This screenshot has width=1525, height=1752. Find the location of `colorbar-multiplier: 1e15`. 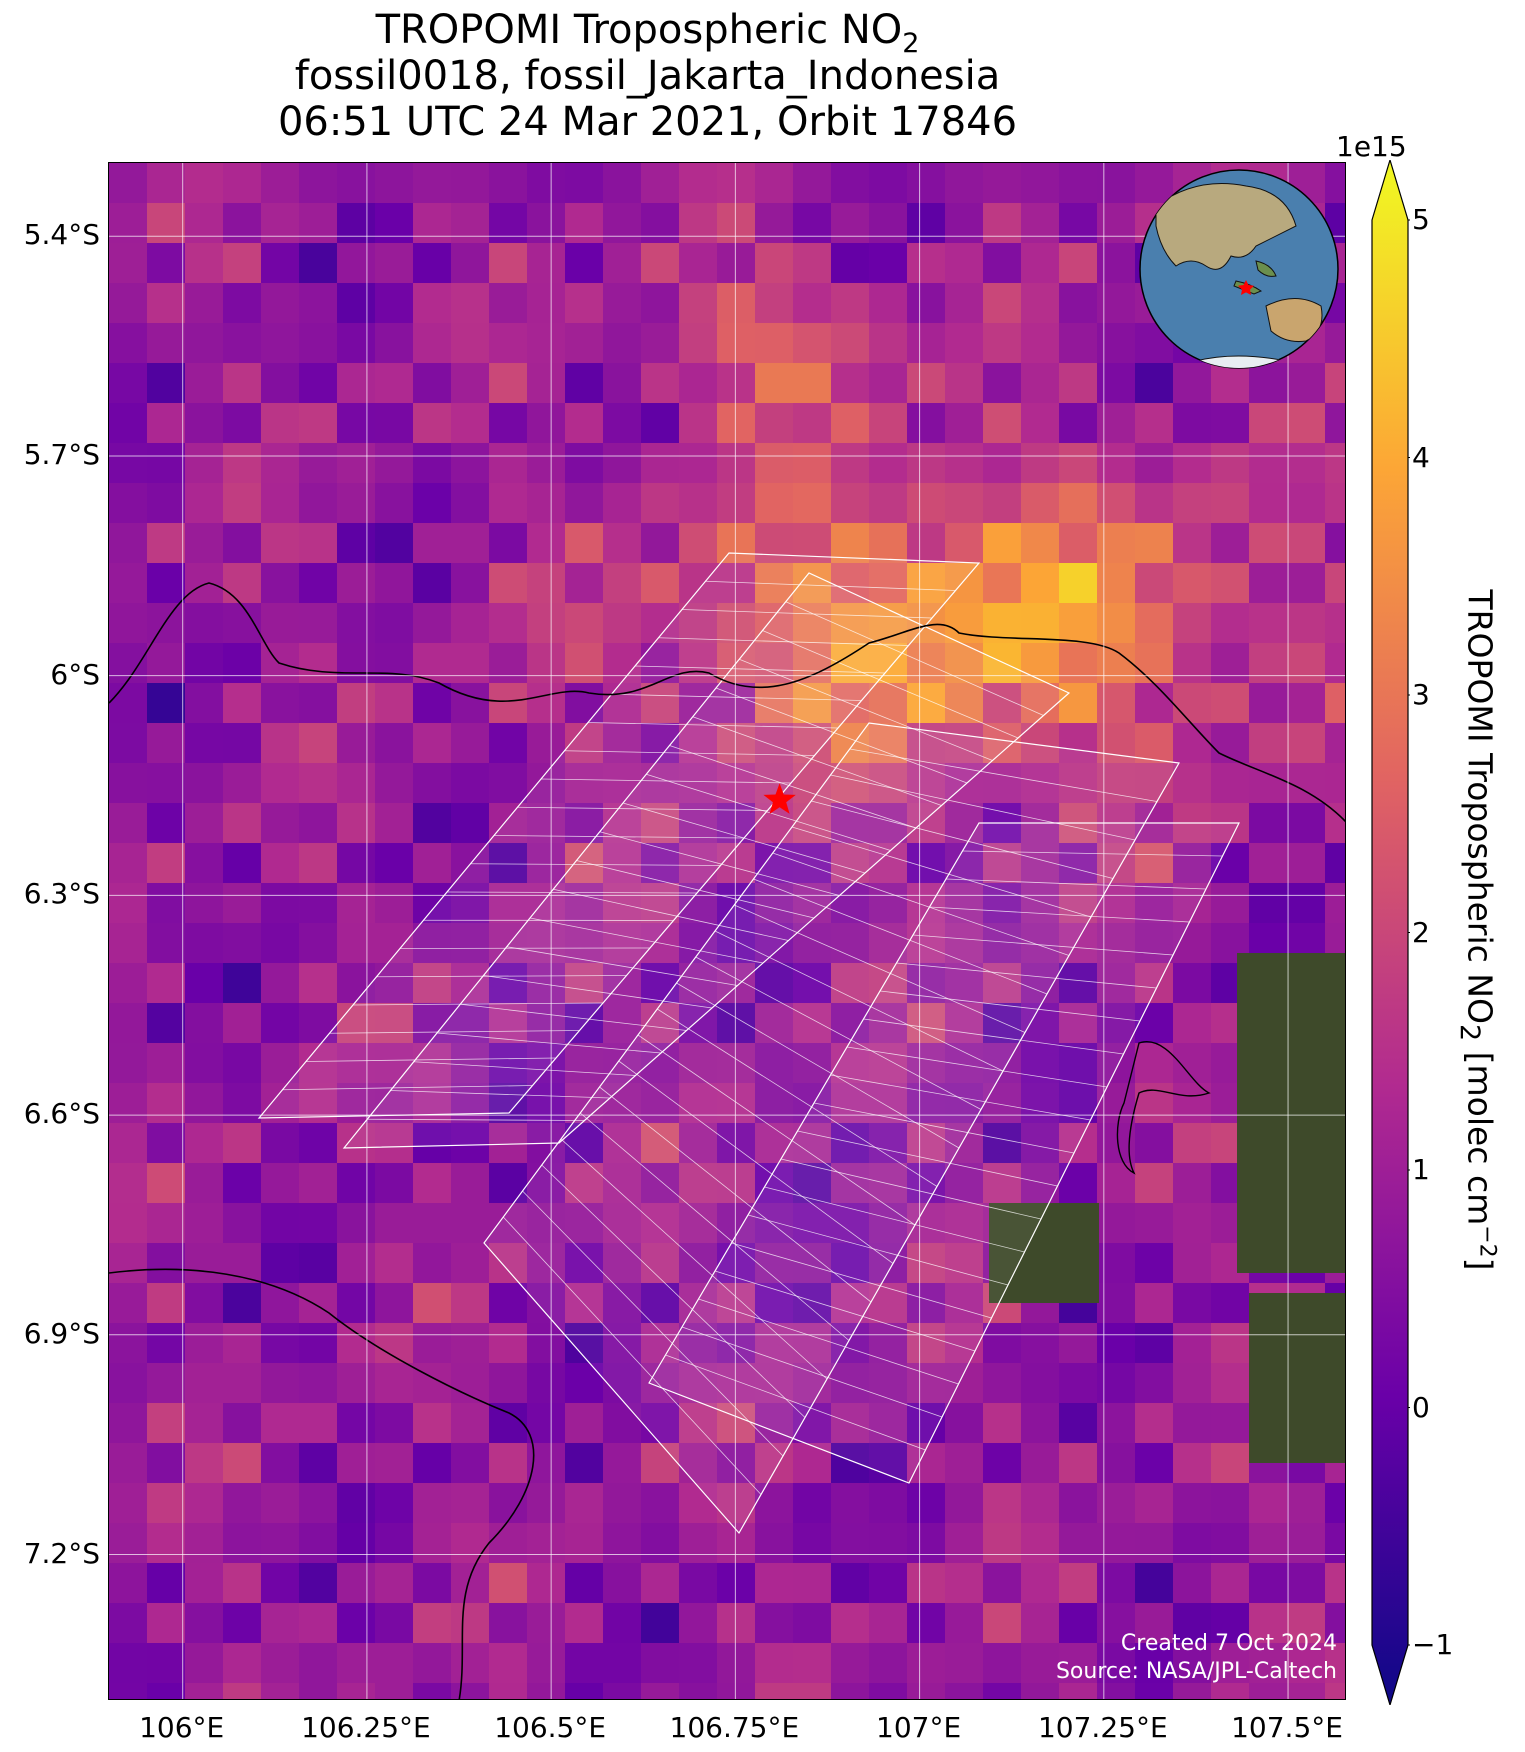

colorbar-multiplier: 1e15 is located at coordinates (1371, 146).